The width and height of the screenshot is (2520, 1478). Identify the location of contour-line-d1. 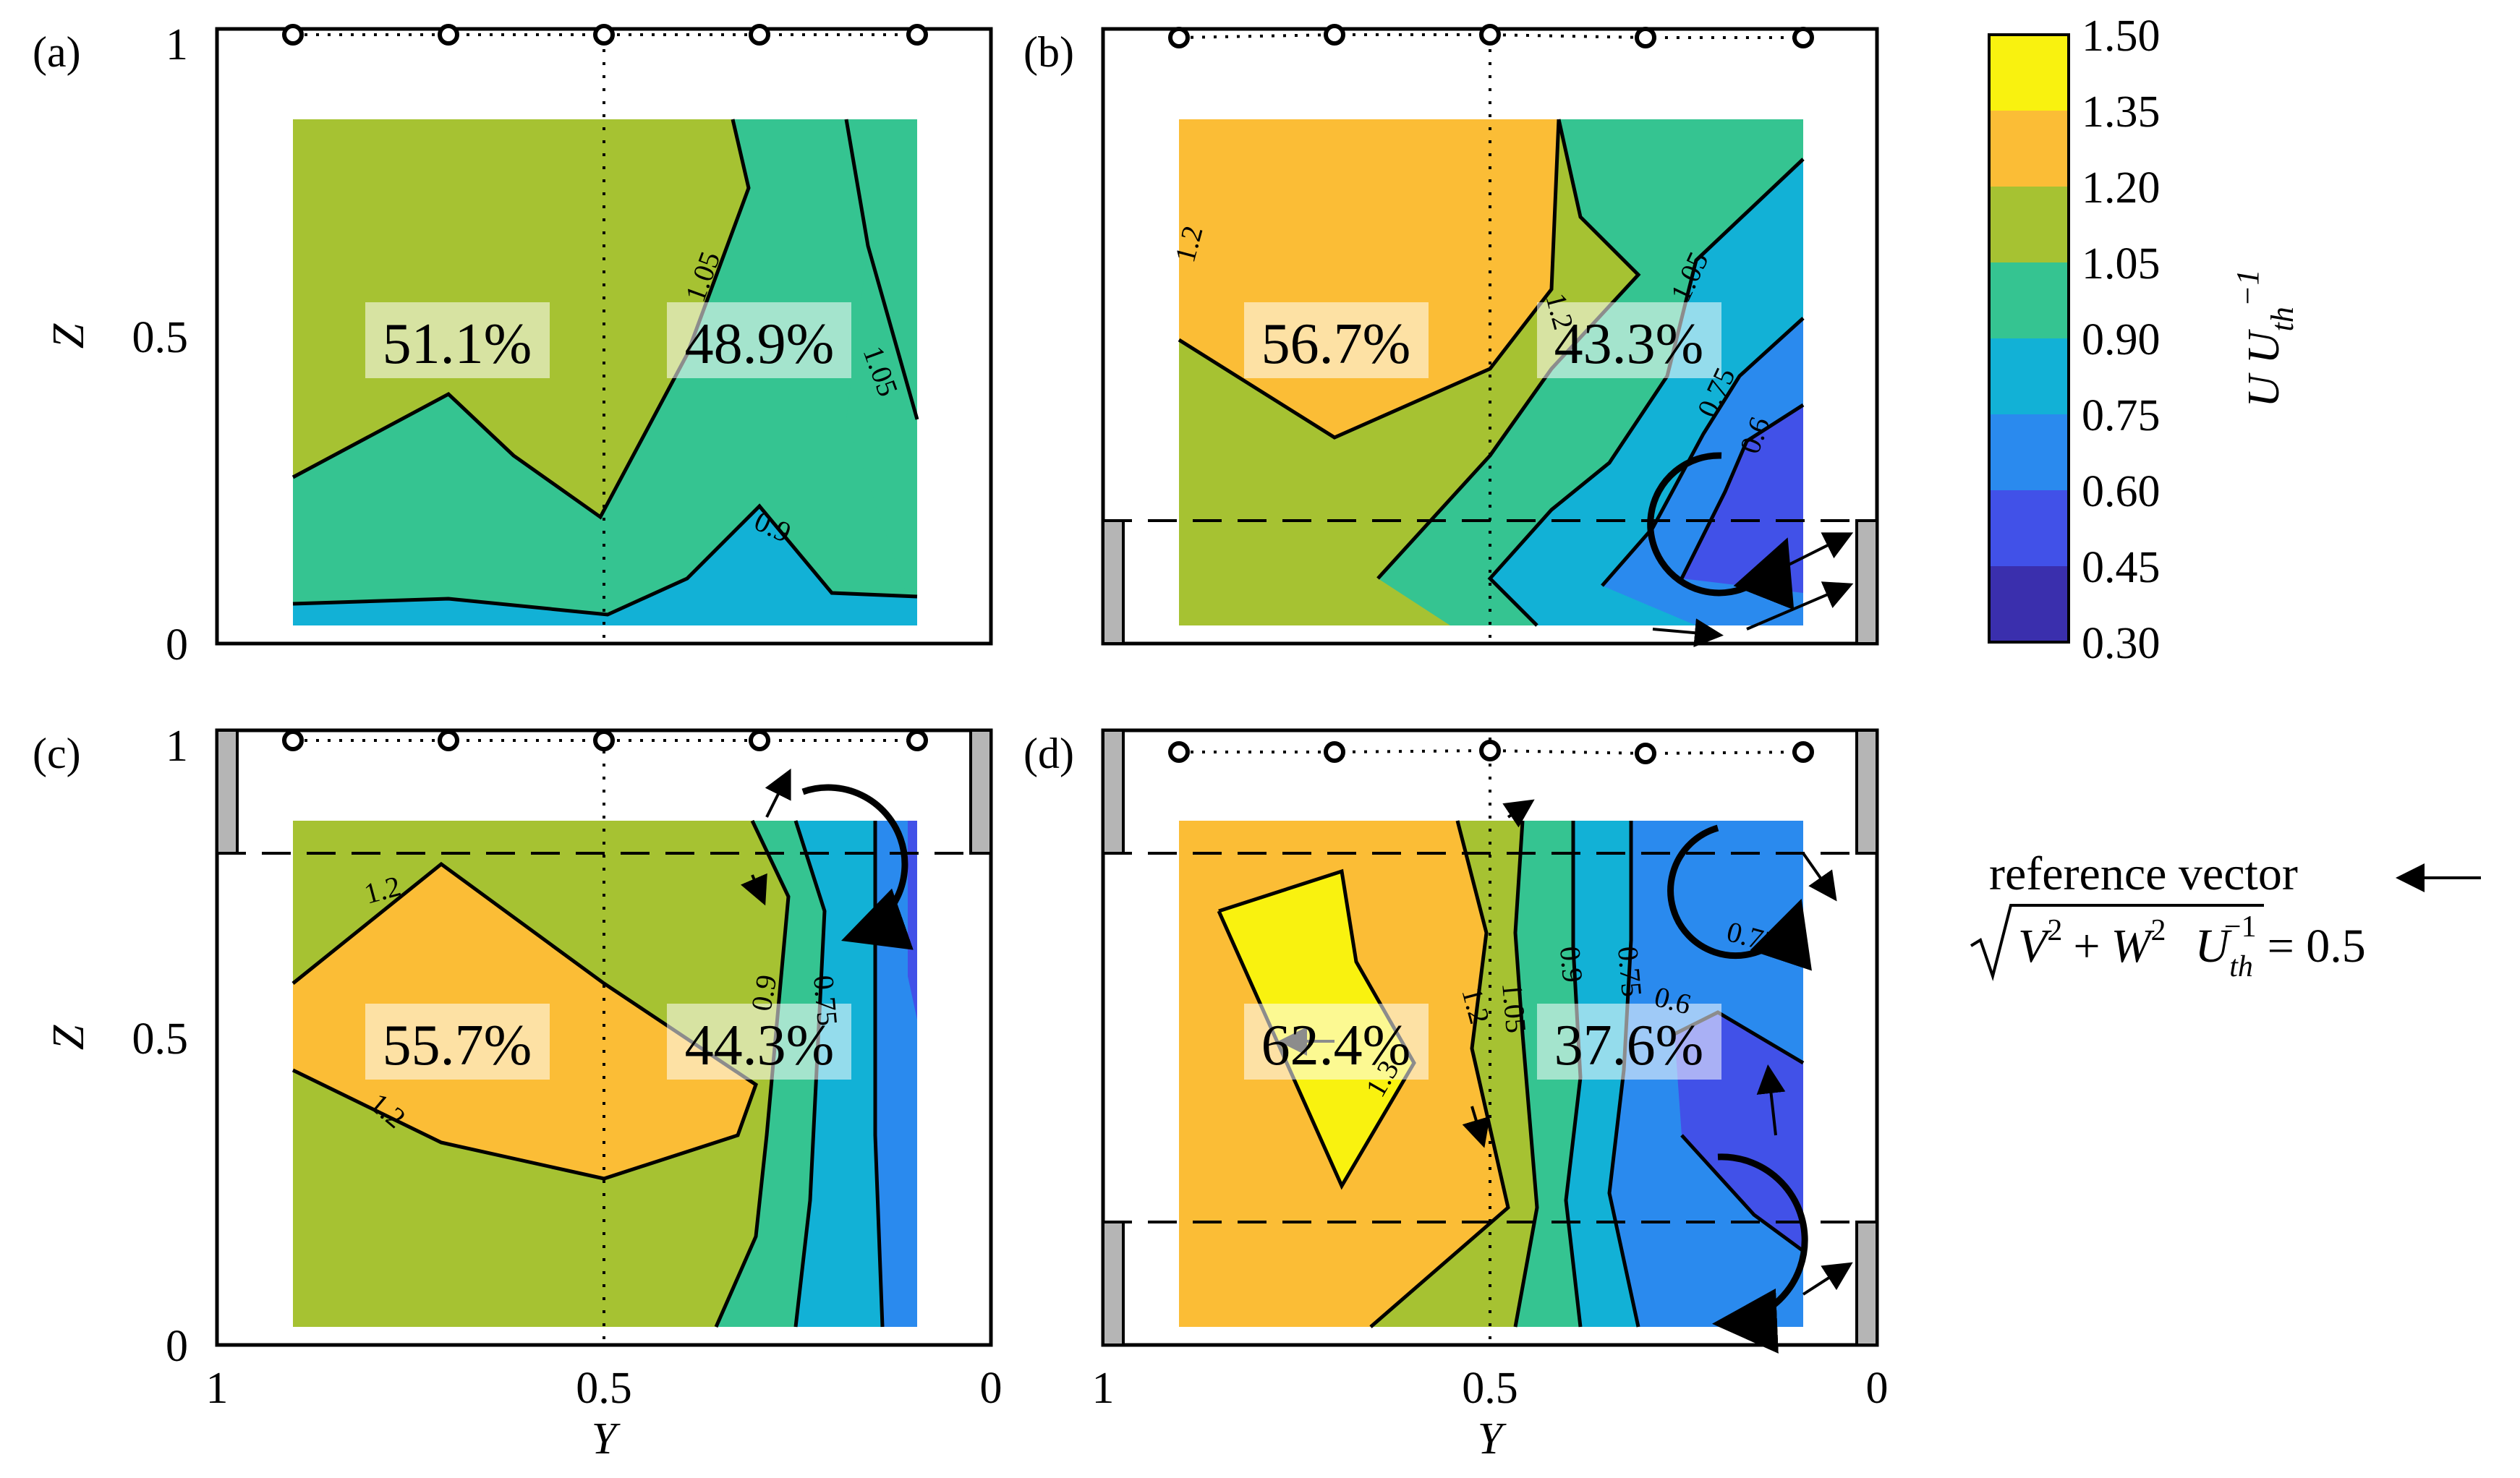
(1439, 1074).